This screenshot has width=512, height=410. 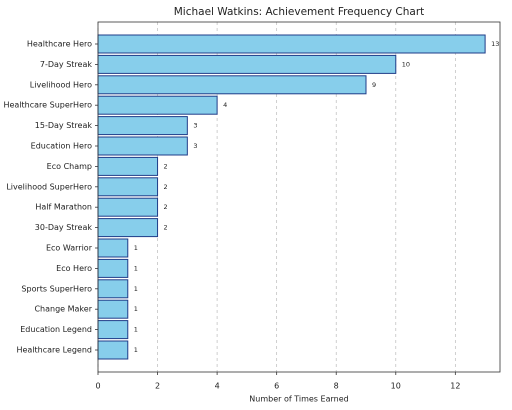 What do you see at coordinates (59, 44) in the screenshot?
I see `y-tick-label: Healthcare Hero` at bounding box center [59, 44].